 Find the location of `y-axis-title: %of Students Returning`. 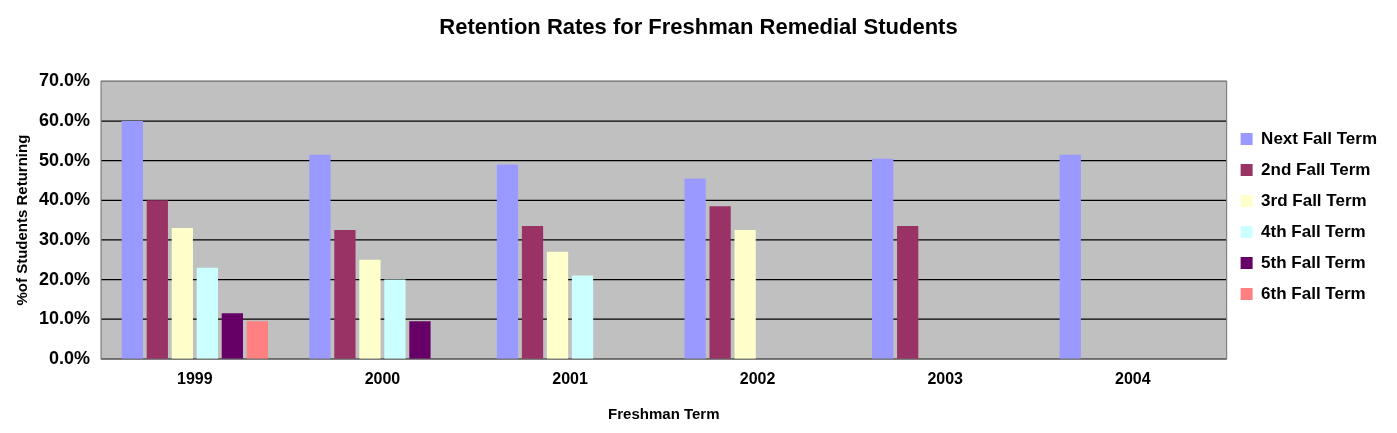

y-axis-title: %of Students Returning is located at coordinates (22, 220).